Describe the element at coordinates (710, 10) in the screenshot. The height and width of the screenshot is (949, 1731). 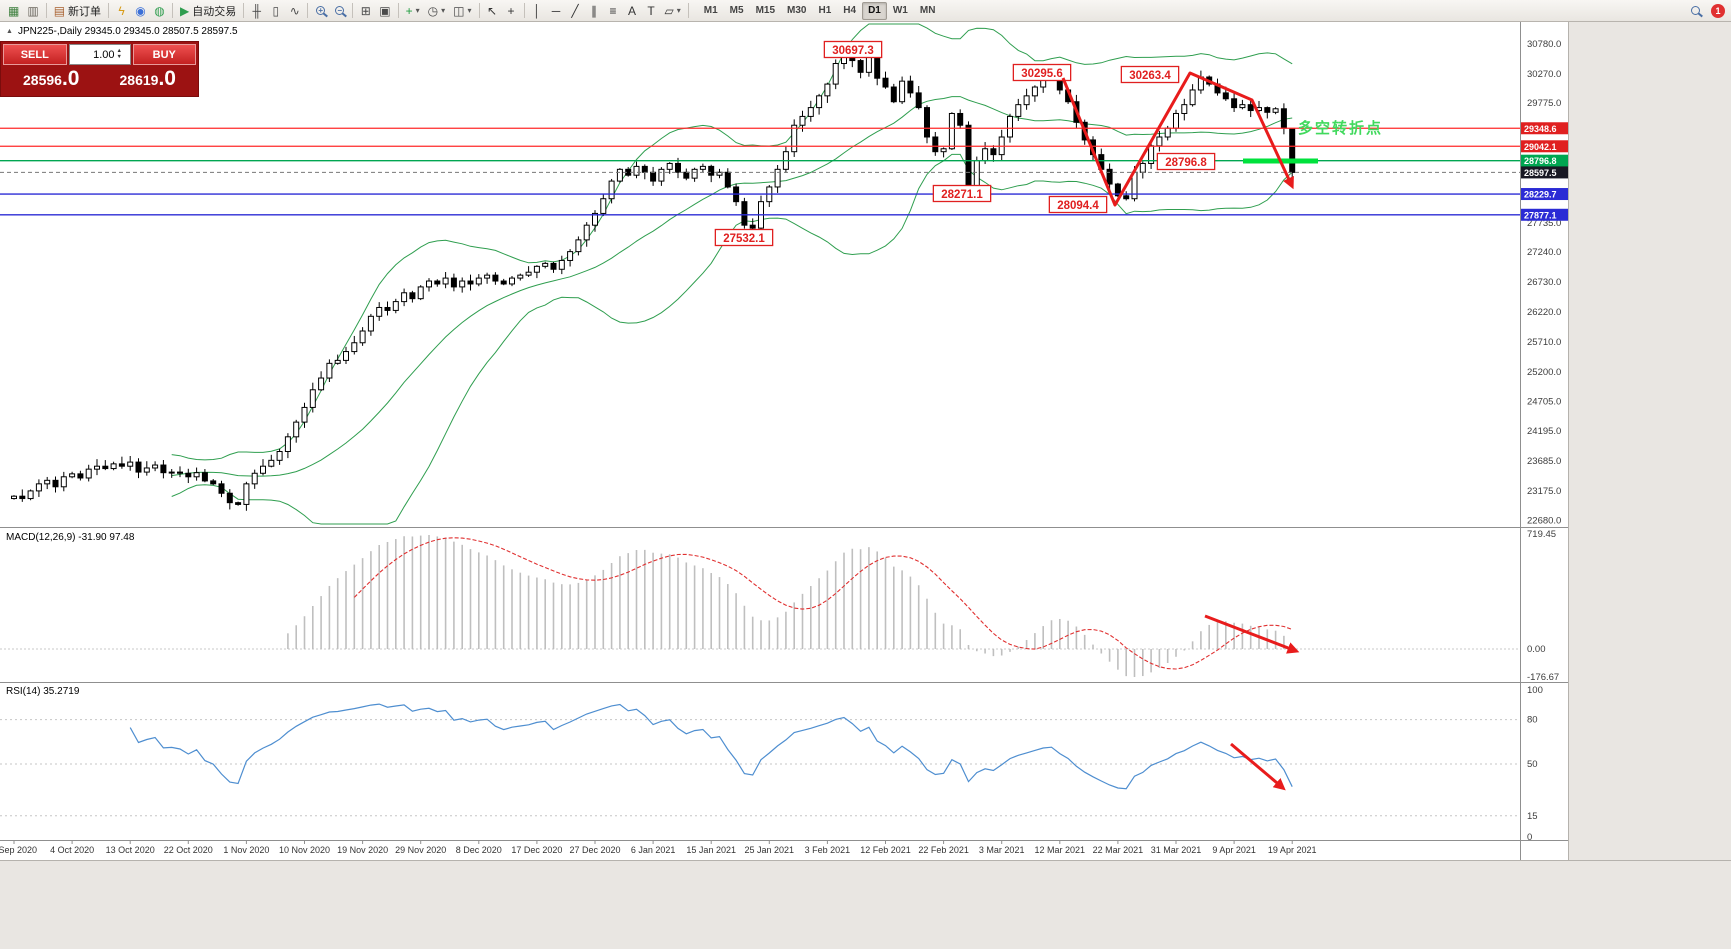
I see `timeframe-m1: M1` at that location.